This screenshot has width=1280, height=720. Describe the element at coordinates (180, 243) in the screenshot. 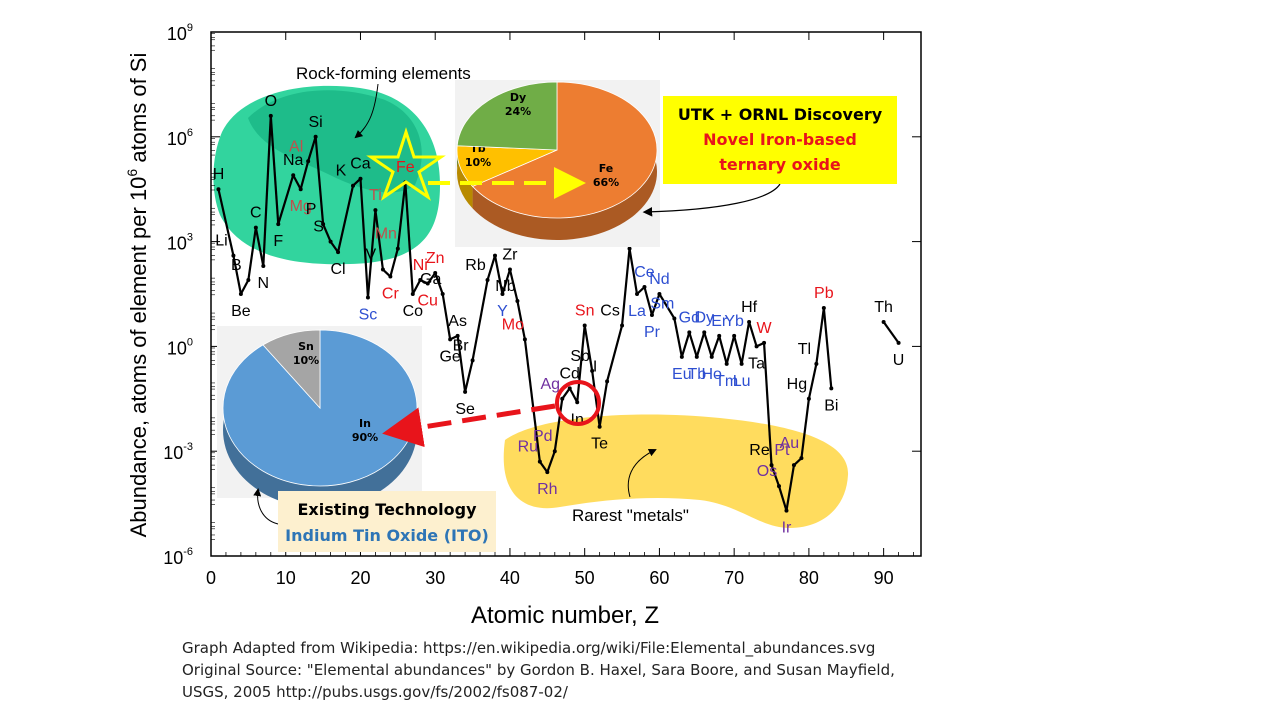

I see `y-tick-label: 10³` at that location.